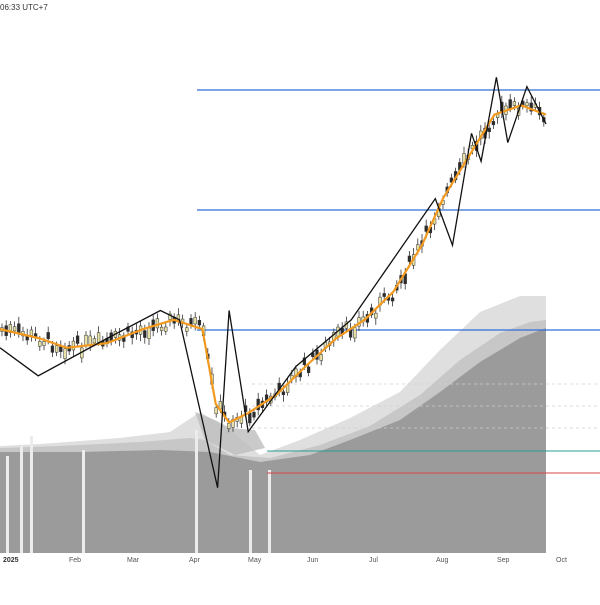  I want to click on timezone-clock: 06:33 UTC+7, so click(24, 7).